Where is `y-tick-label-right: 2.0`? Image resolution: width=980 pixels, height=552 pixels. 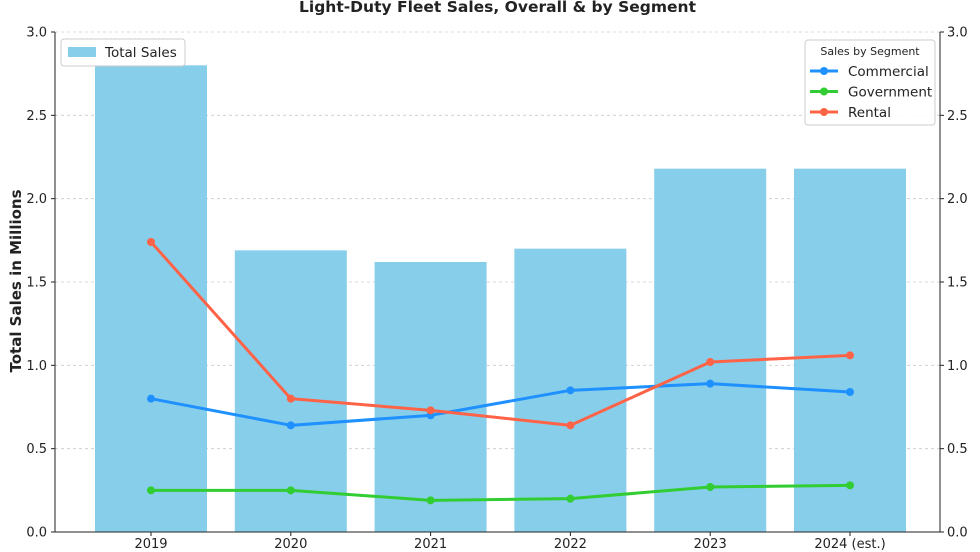
y-tick-label-right: 2.0 is located at coordinates (957, 199).